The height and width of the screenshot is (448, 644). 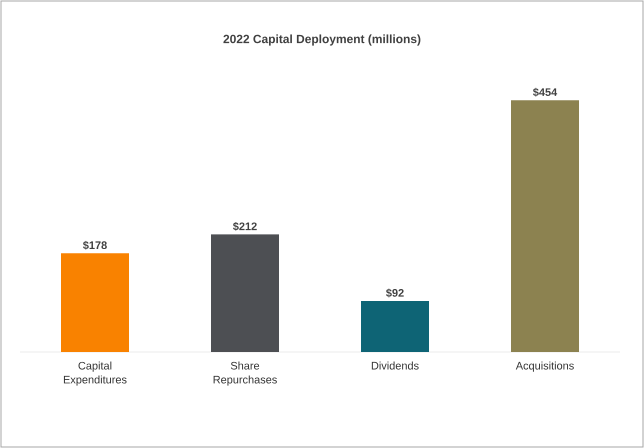 What do you see at coordinates (94, 245) in the screenshot?
I see `data-label: $178` at bounding box center [94, 245].